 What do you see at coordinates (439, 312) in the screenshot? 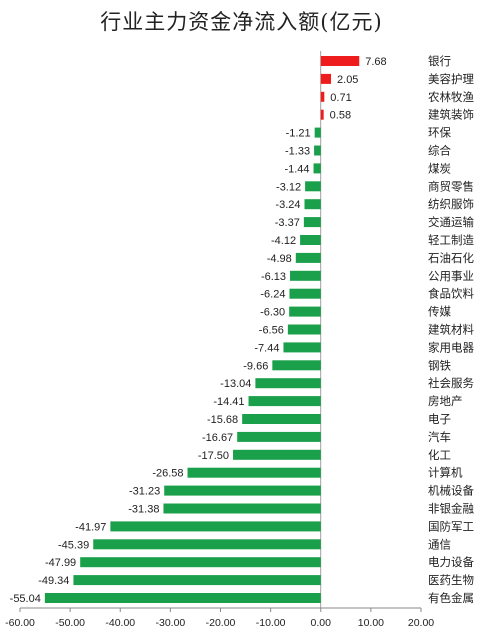
I see `category-label: 传媒` at bounding box center [439, 312].